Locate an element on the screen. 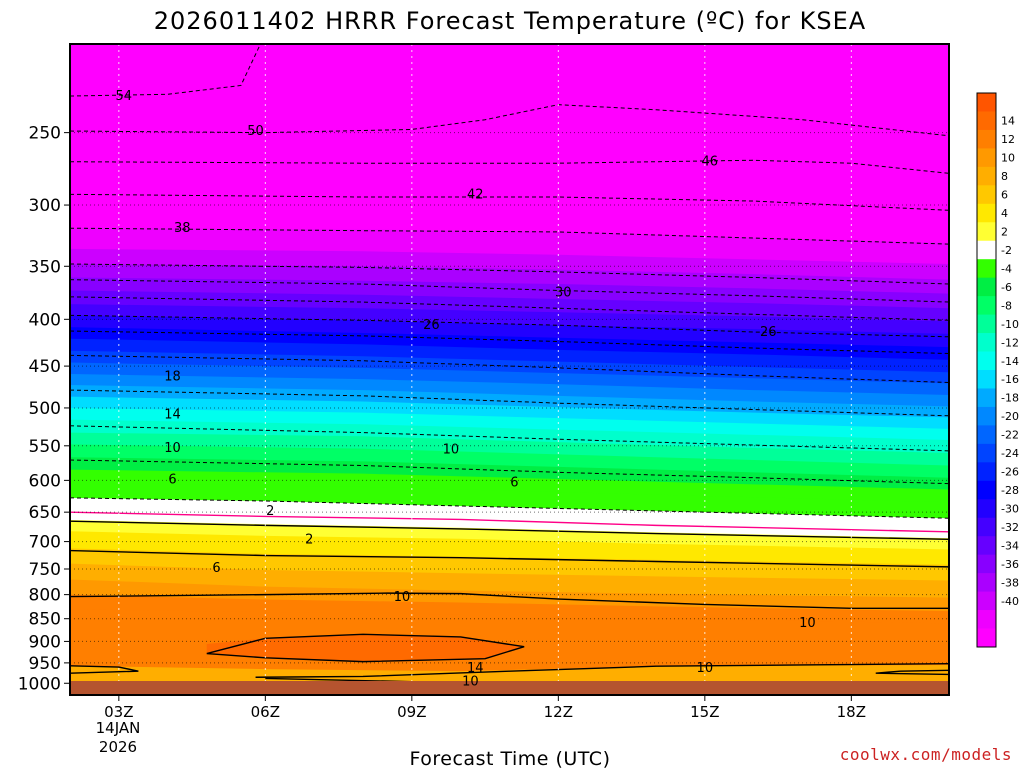 The width and height of the screenshot is (1024, 768). isotherm-label: 30 is located at coordinates (563, 293).